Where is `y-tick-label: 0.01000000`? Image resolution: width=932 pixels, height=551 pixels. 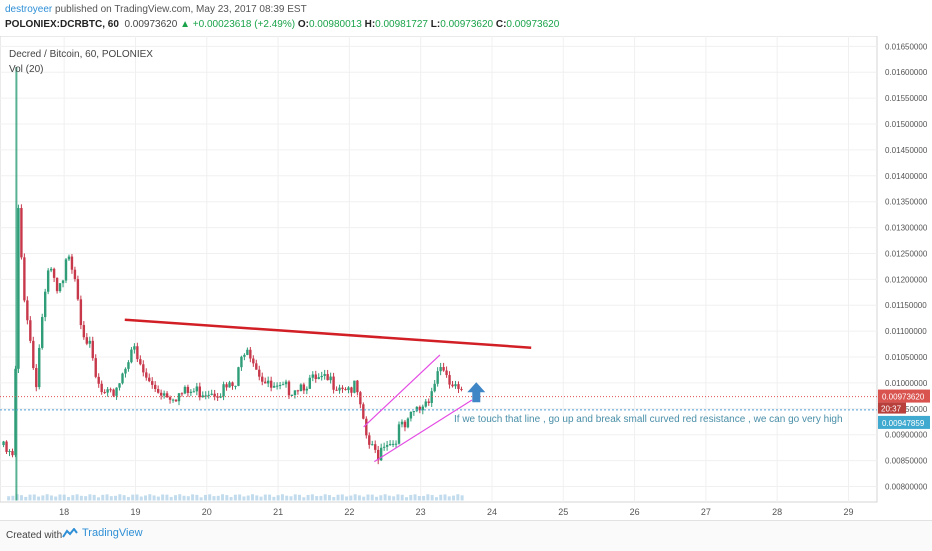 y-tick-label: 0.01000000 is located at coordinates (906, 383).